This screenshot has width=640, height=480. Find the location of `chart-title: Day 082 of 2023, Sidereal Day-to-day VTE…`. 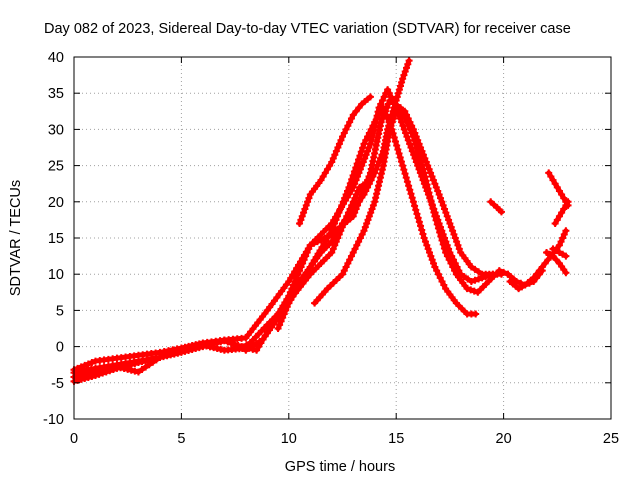

chart-title: Day 082 of 2023, Sidereal Day-to-day VTE… is located at coordinates (307, 29).